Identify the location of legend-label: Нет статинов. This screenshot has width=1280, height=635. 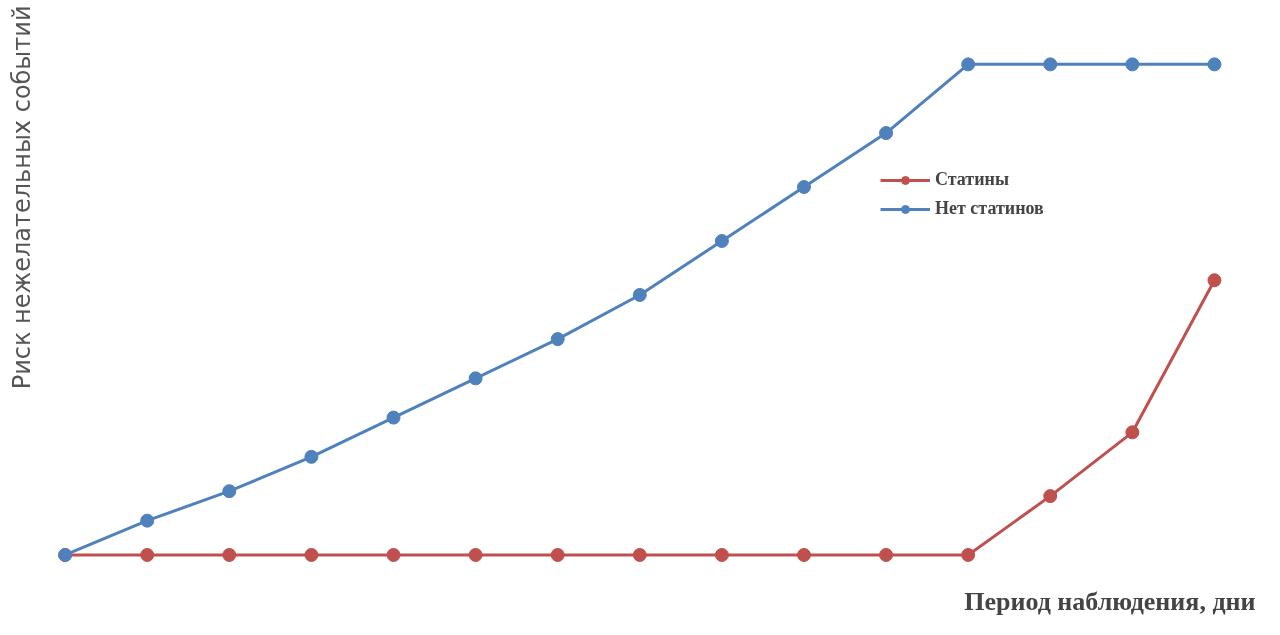
(989, 208).